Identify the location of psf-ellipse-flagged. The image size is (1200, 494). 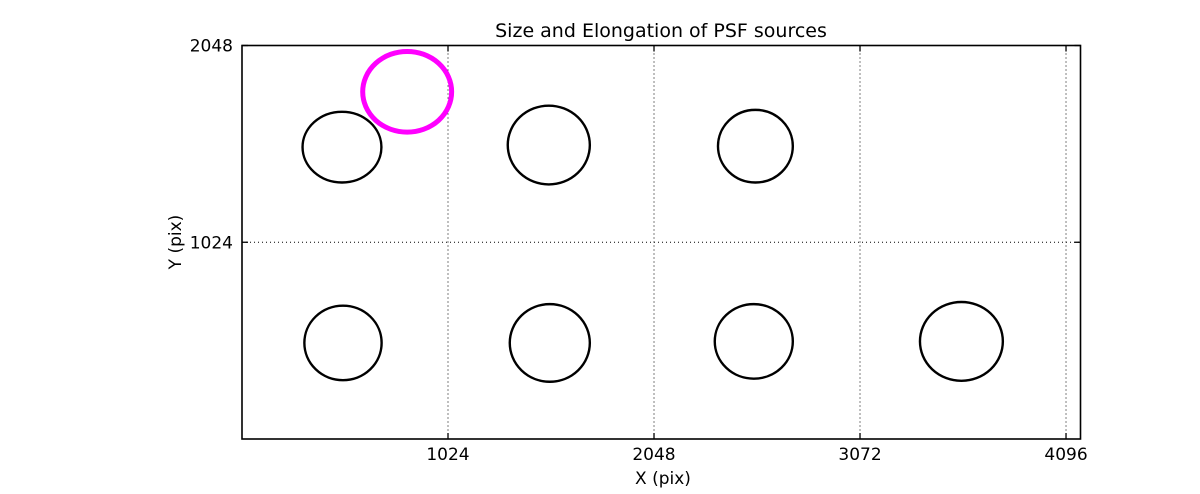
(407, 91).